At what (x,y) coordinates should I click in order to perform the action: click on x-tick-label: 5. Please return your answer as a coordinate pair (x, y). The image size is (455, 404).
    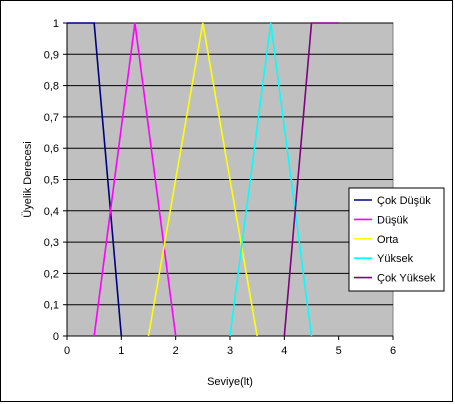
    Looking at the image, I should click on (339, 351).